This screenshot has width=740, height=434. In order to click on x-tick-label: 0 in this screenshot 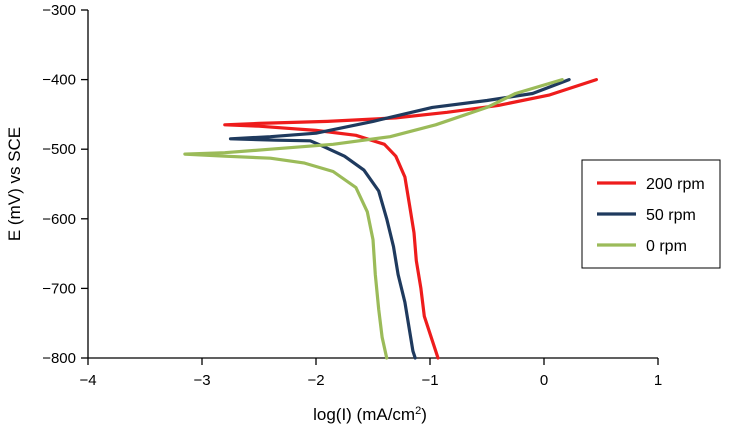, I will do `click(544, 380)`.